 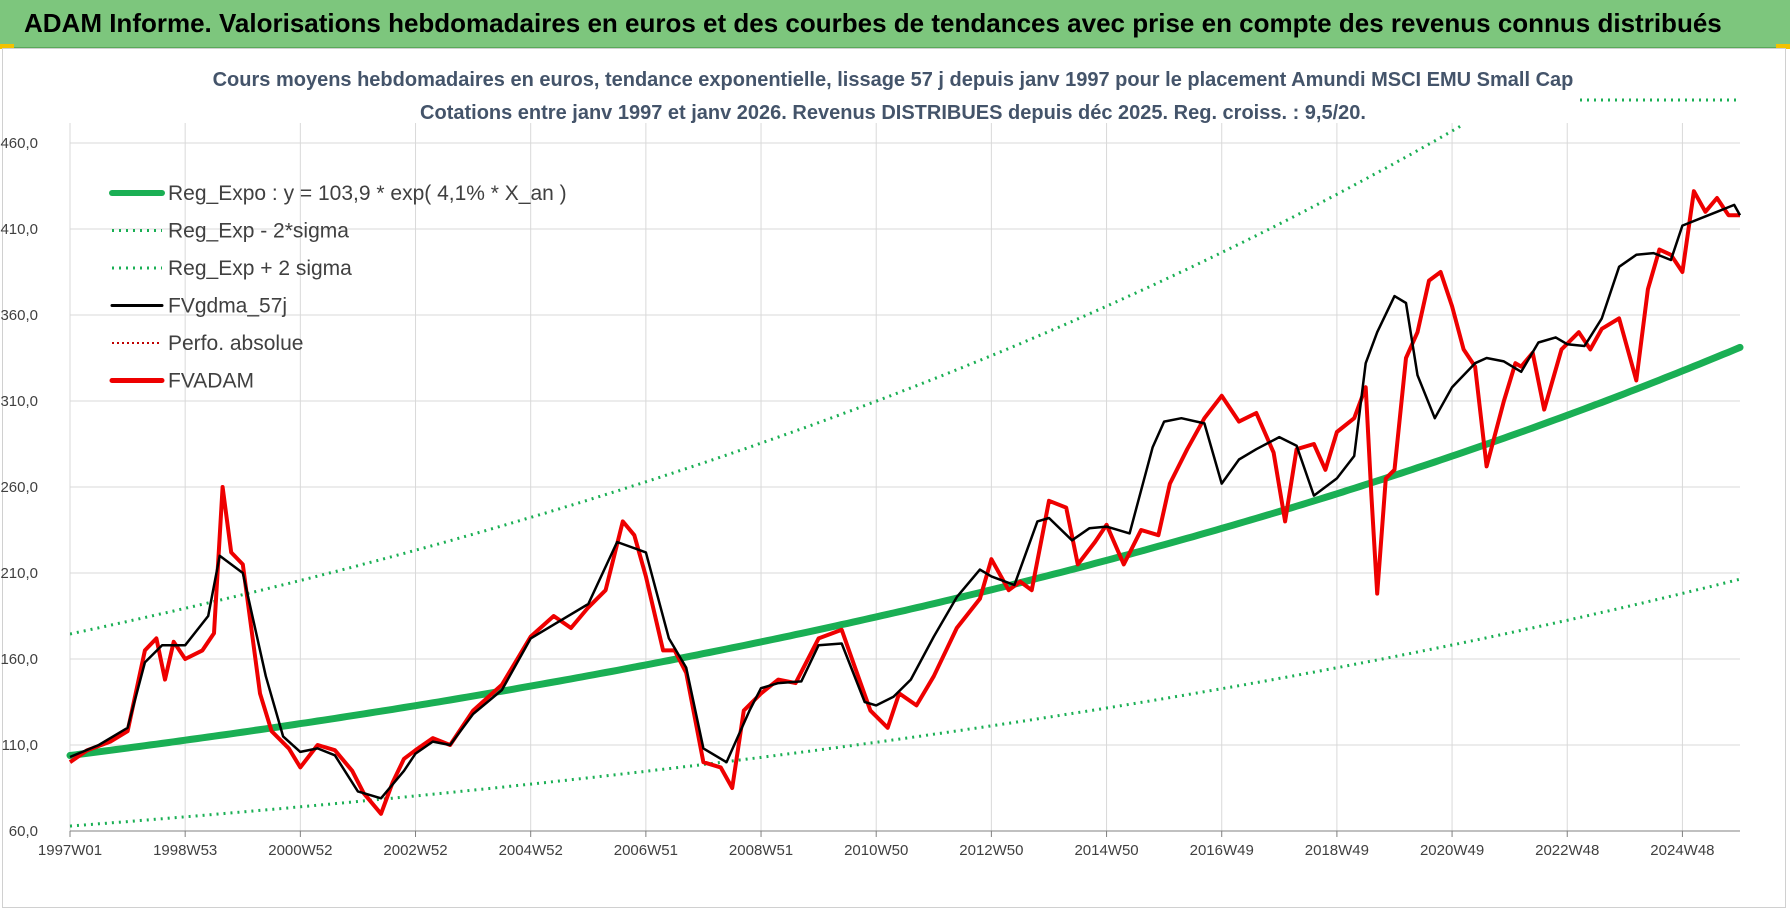 I want to click on legend-perfo-absolue: Perfo. absolue, so click(x=207, y=343).